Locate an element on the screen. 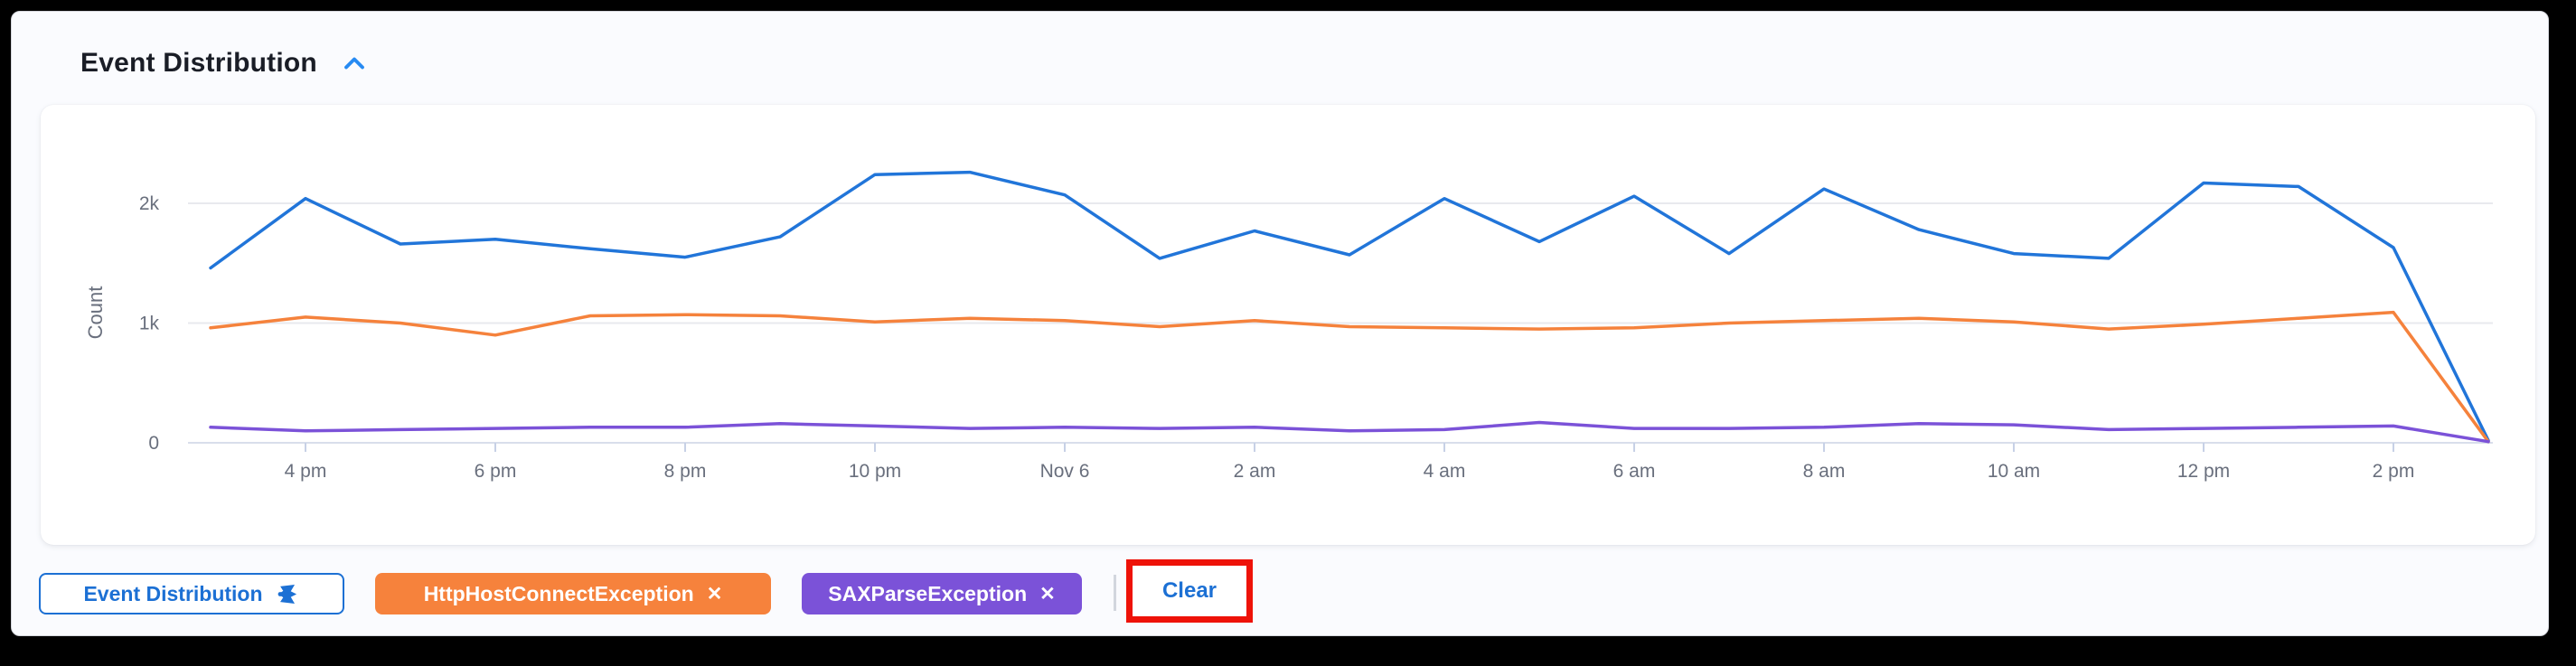 The width and height of the screenshot is (2576, 666). line-series is located at coordinates (1350, 432).